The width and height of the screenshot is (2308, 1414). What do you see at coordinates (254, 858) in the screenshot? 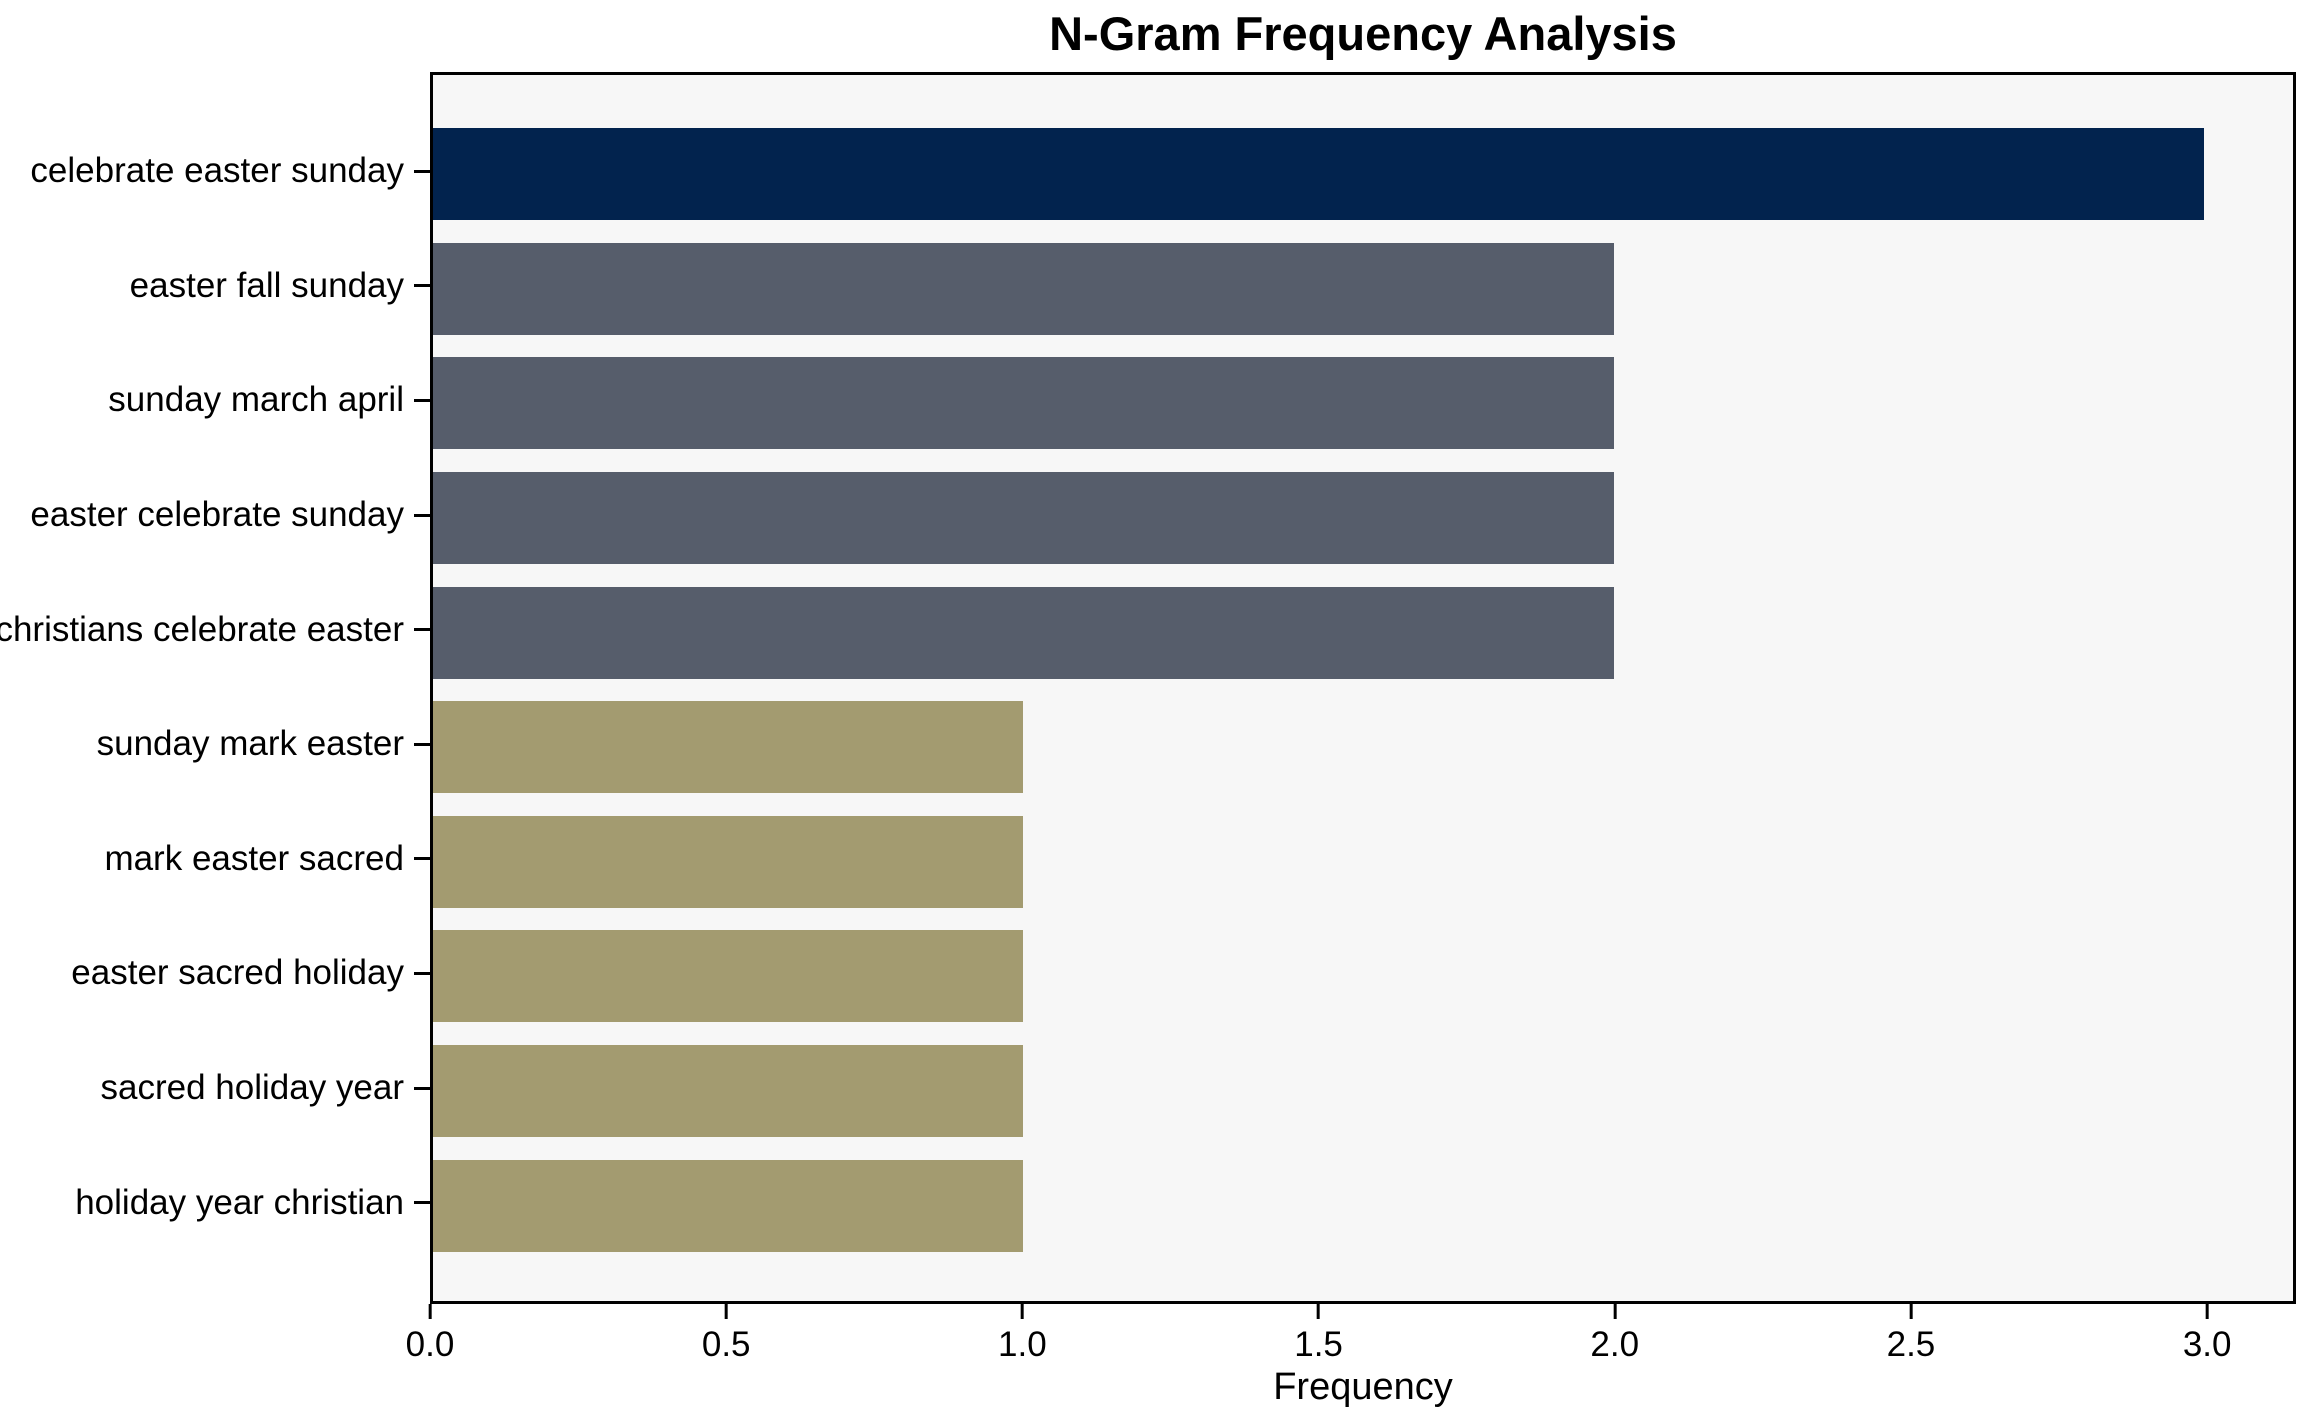
I see `y-tick-label: mark easter sacred` at bounding box center [254, 858].